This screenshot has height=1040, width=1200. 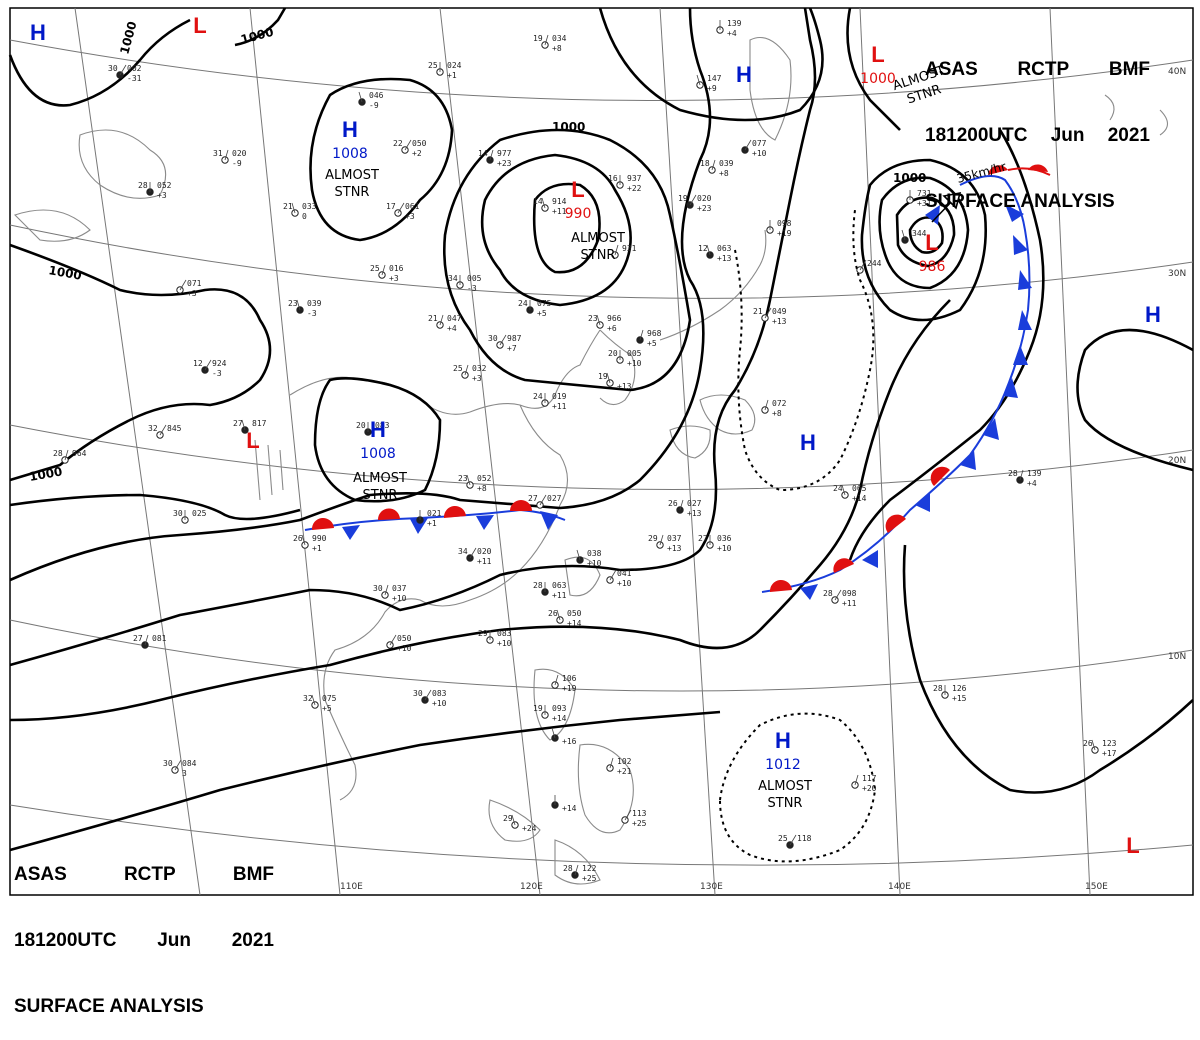 What do you see at coordinates (1067, 135) in the screenshot?
I see `header-month: Jun` at bounding box center [1067, 135].